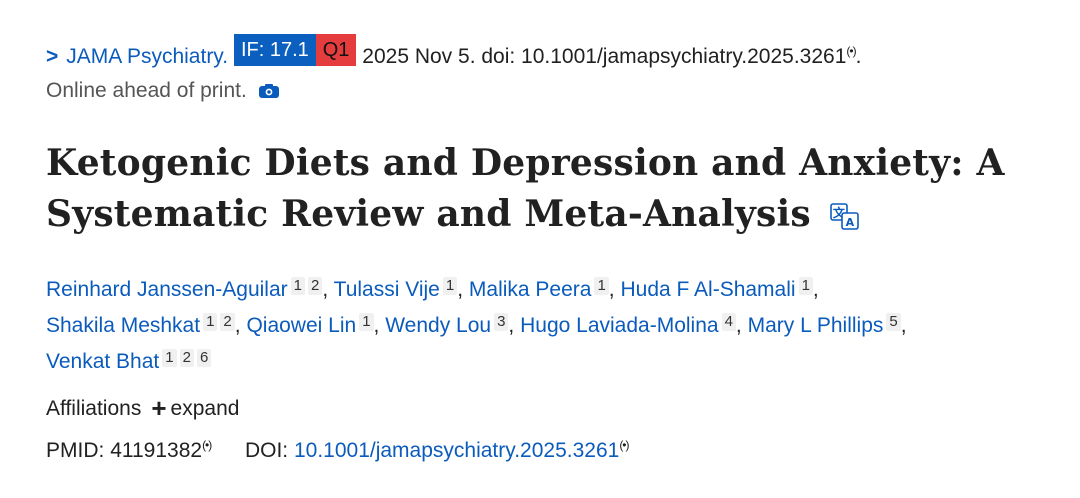  What do you see at coordinates (844, 217) in the screenshot?
I see `translate-icon: 文 A` at bounding box center [844, 217].